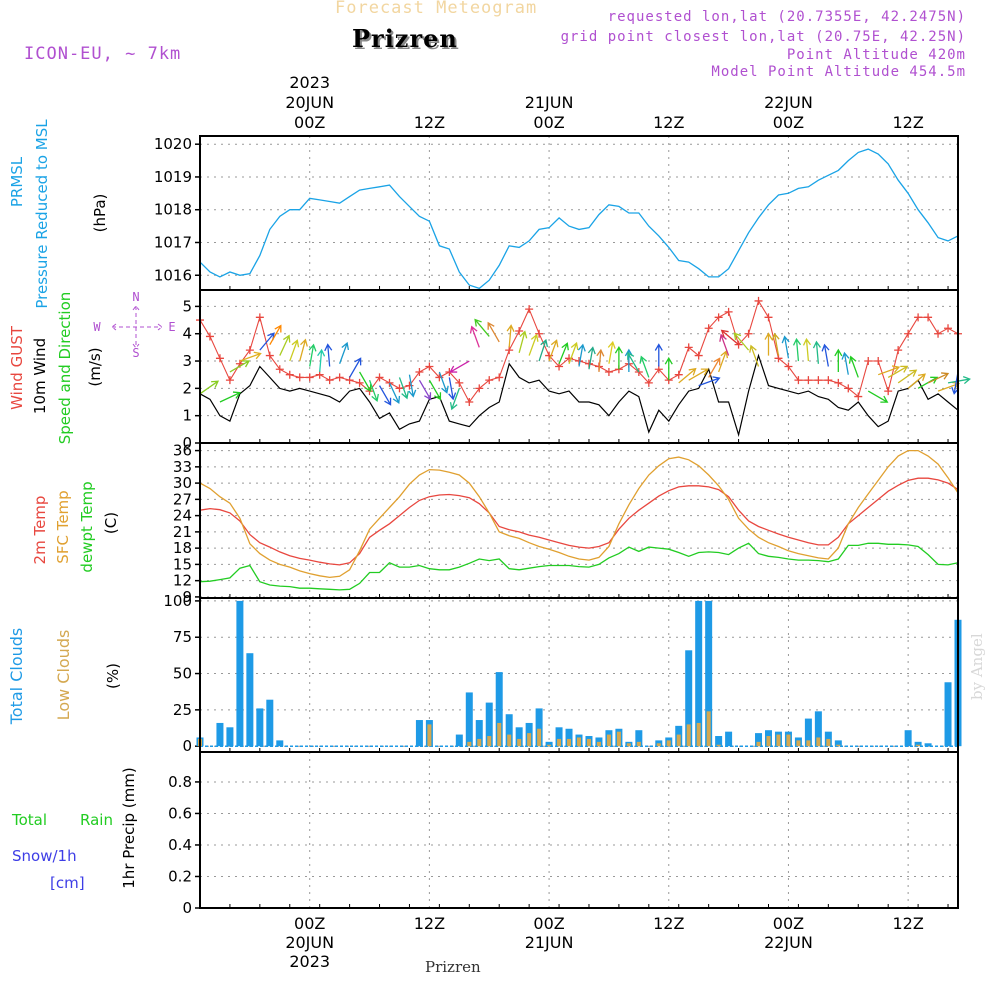  I want to click on wind-ytick-label: 0, so click(187, 443).